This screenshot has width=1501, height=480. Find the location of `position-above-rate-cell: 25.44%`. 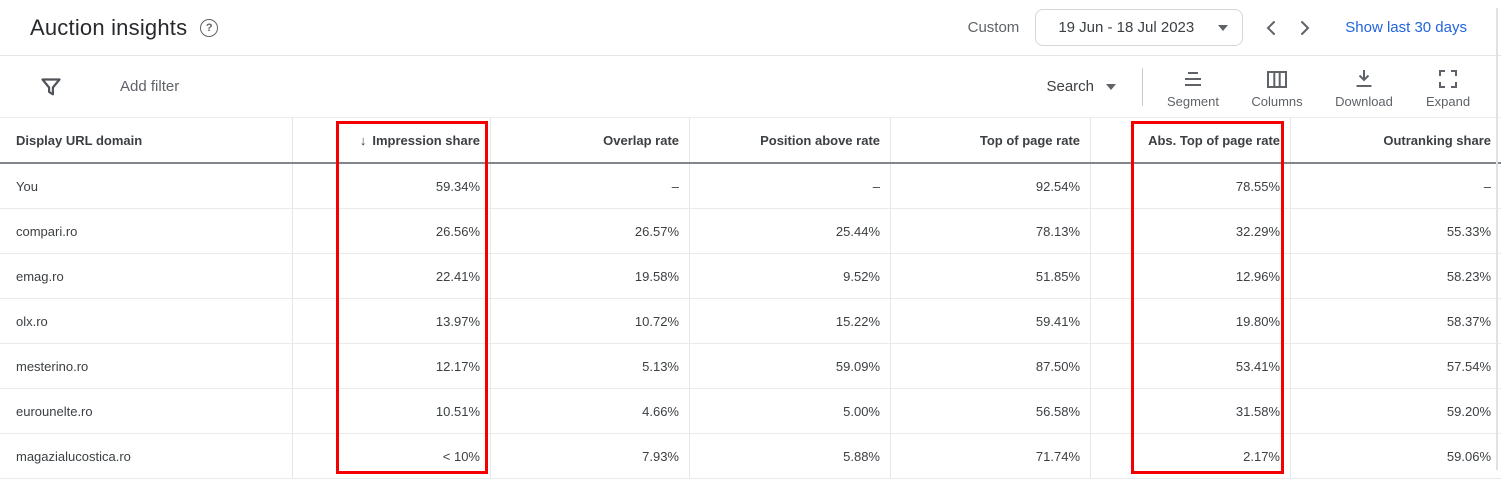

position-above-rate-cell: 25.44% is located at coordinates (789, 231).